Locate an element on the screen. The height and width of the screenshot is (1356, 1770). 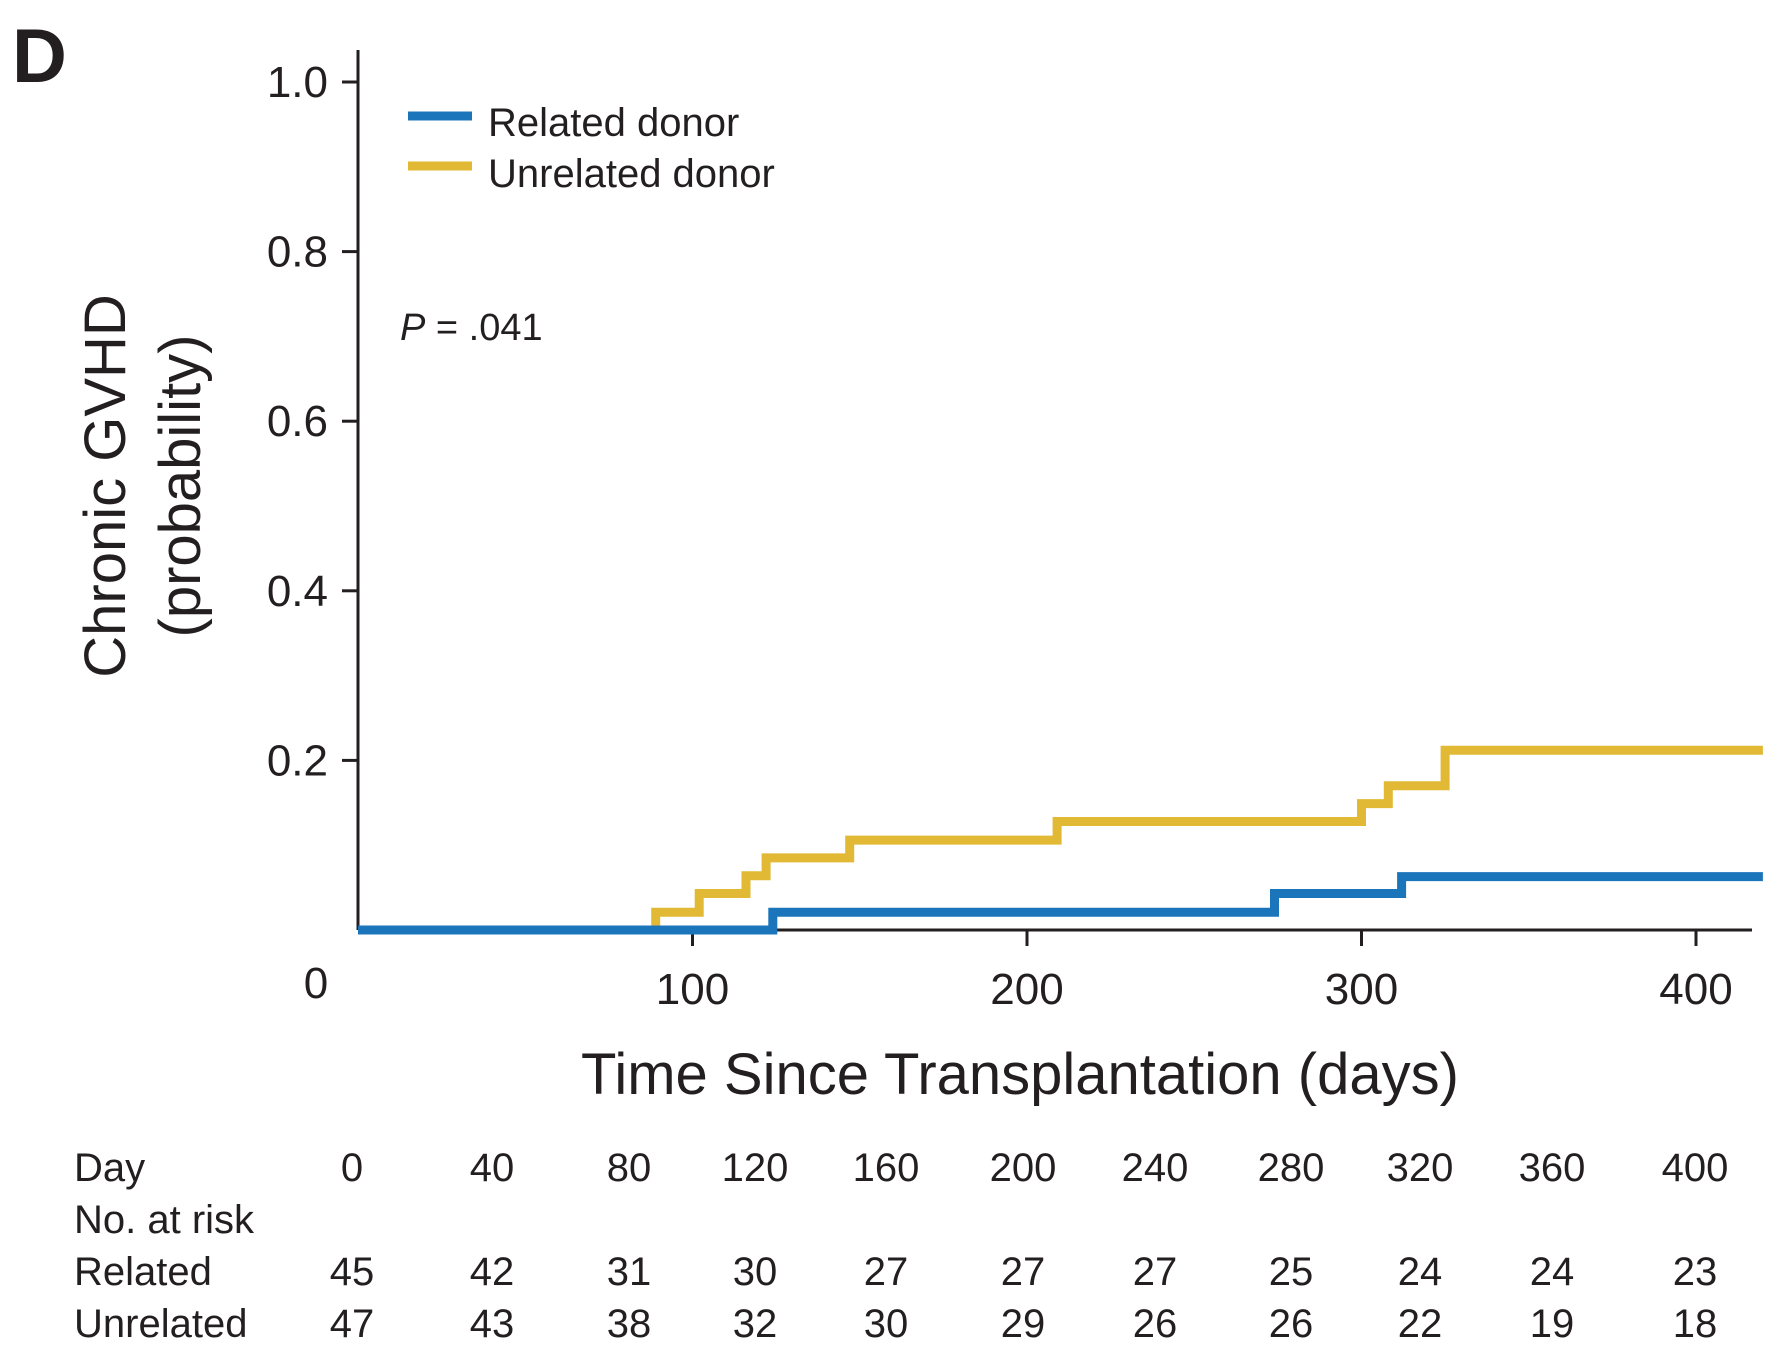
y-tick-label: 0.4 is located at coordinates (297, 591).